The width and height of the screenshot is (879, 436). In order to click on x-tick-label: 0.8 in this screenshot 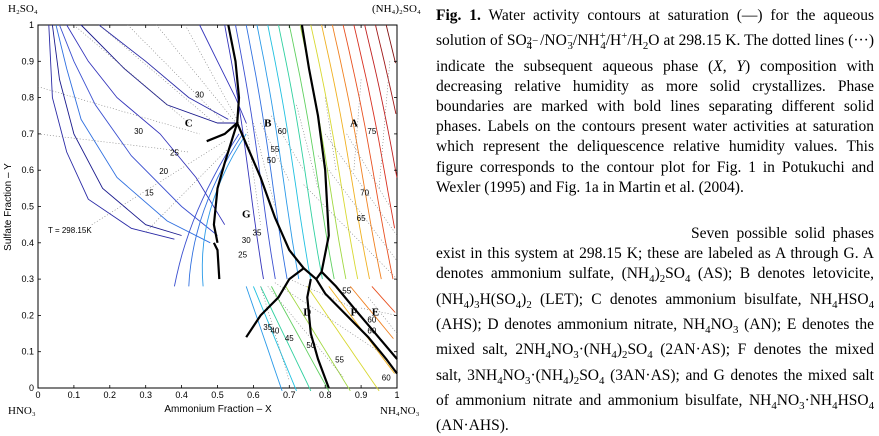, I will do `click(325, 395)`.